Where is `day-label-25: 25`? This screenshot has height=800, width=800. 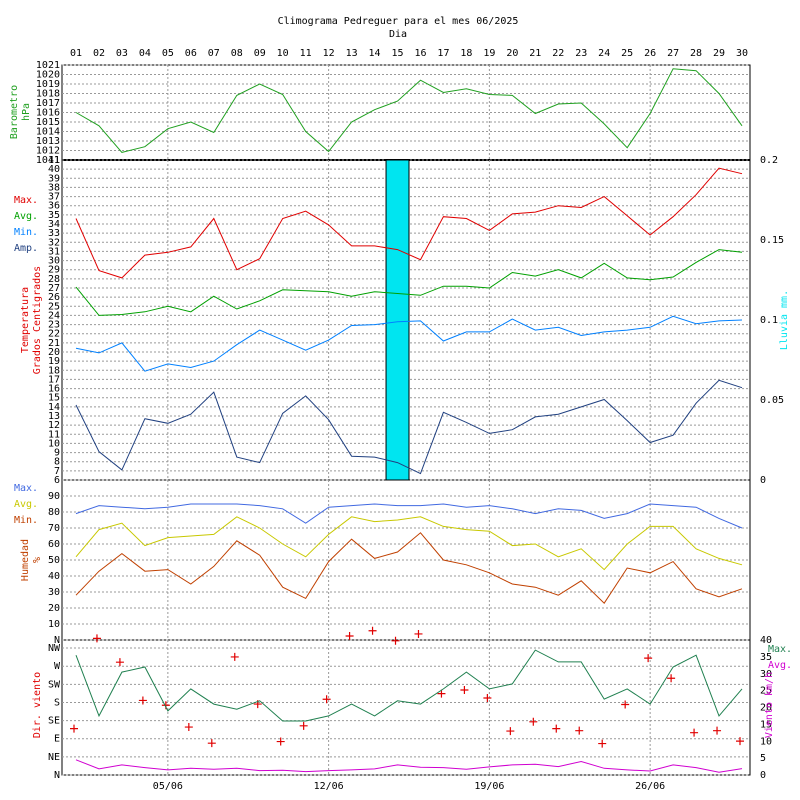 day-label-25: 25 is located at coordinates (627, 53).